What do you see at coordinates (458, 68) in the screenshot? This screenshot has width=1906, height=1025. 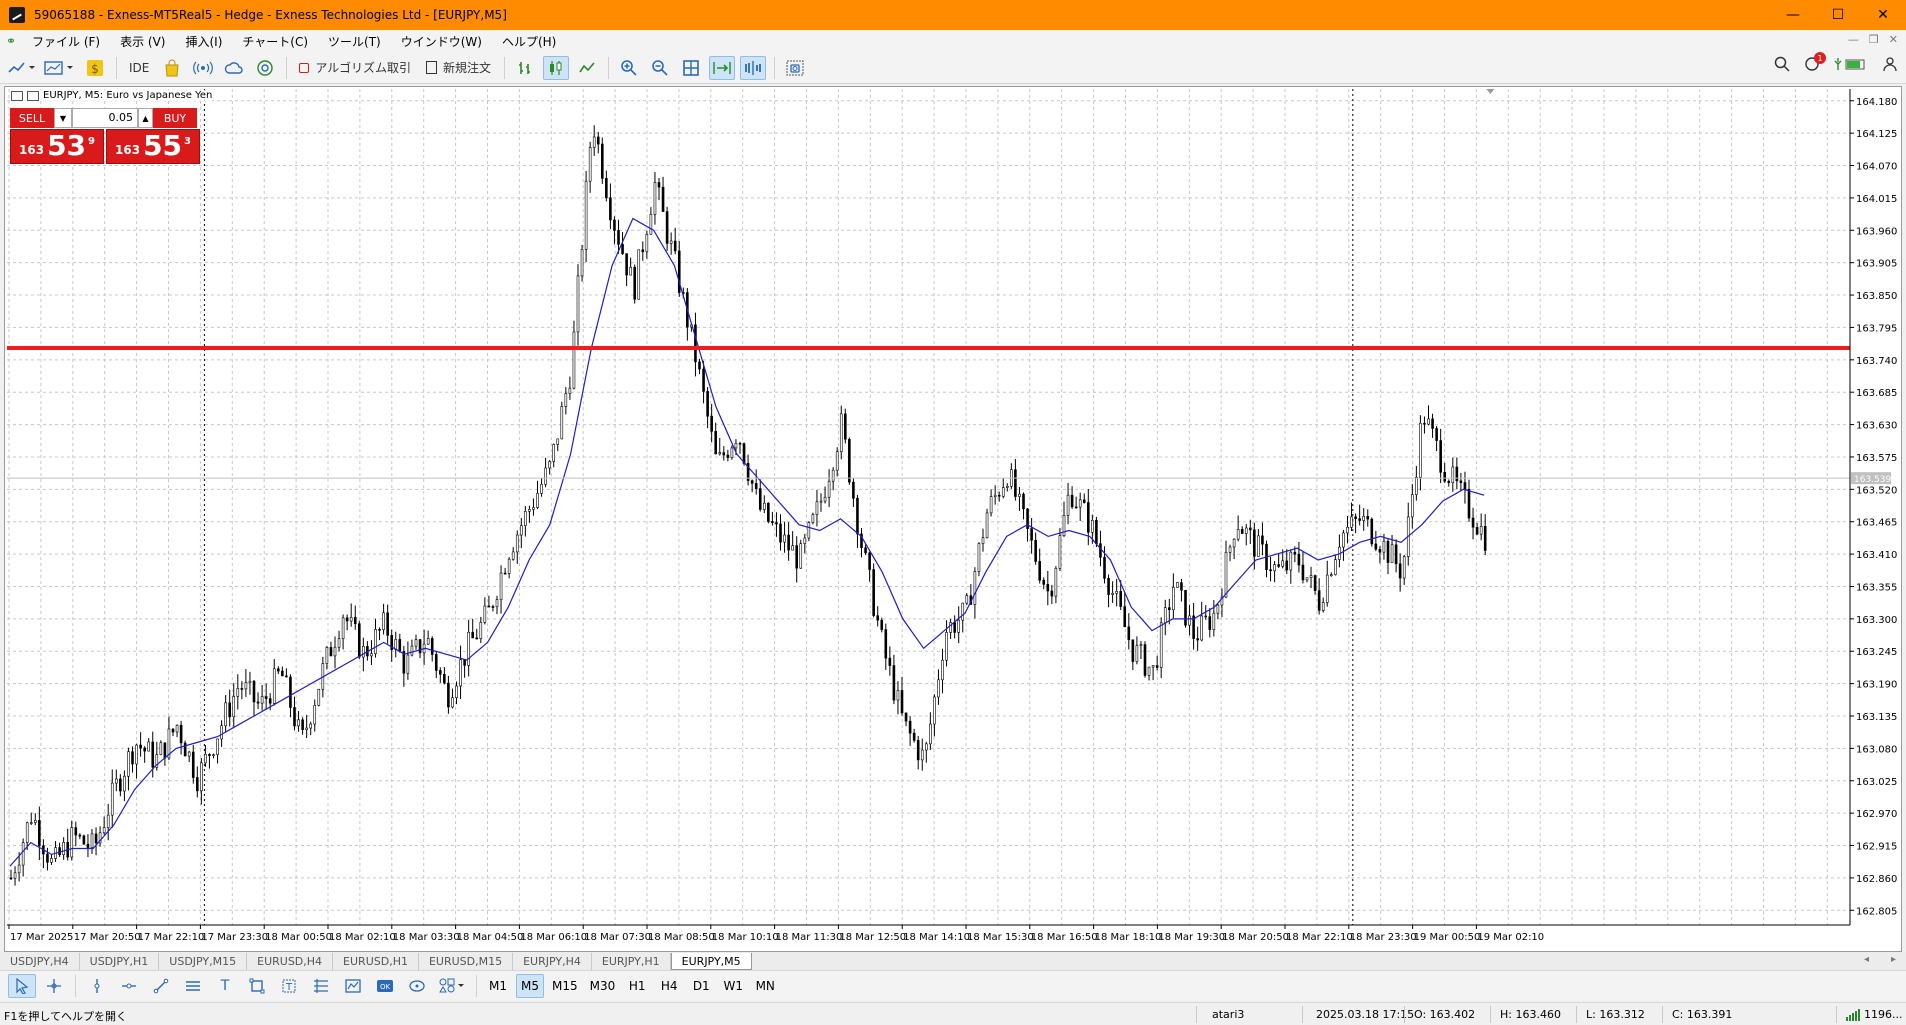 I see `new-order-button: 新規注文` at bounding box center [458, 68].